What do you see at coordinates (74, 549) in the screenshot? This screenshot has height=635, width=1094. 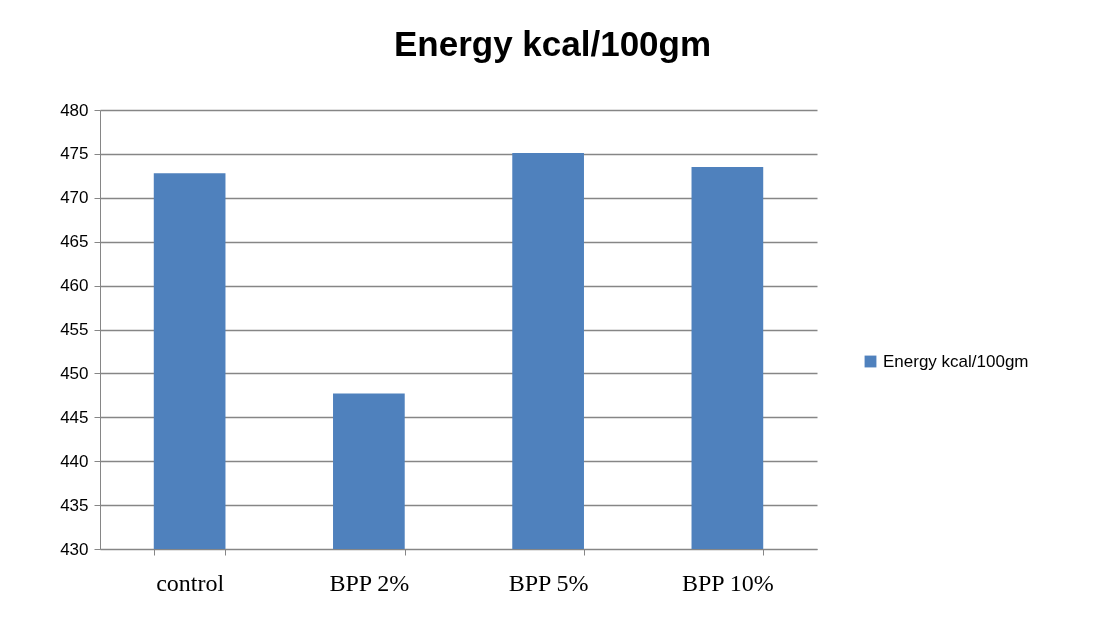 I see `y-tick-label: 430` at bounding box center [74, 549].